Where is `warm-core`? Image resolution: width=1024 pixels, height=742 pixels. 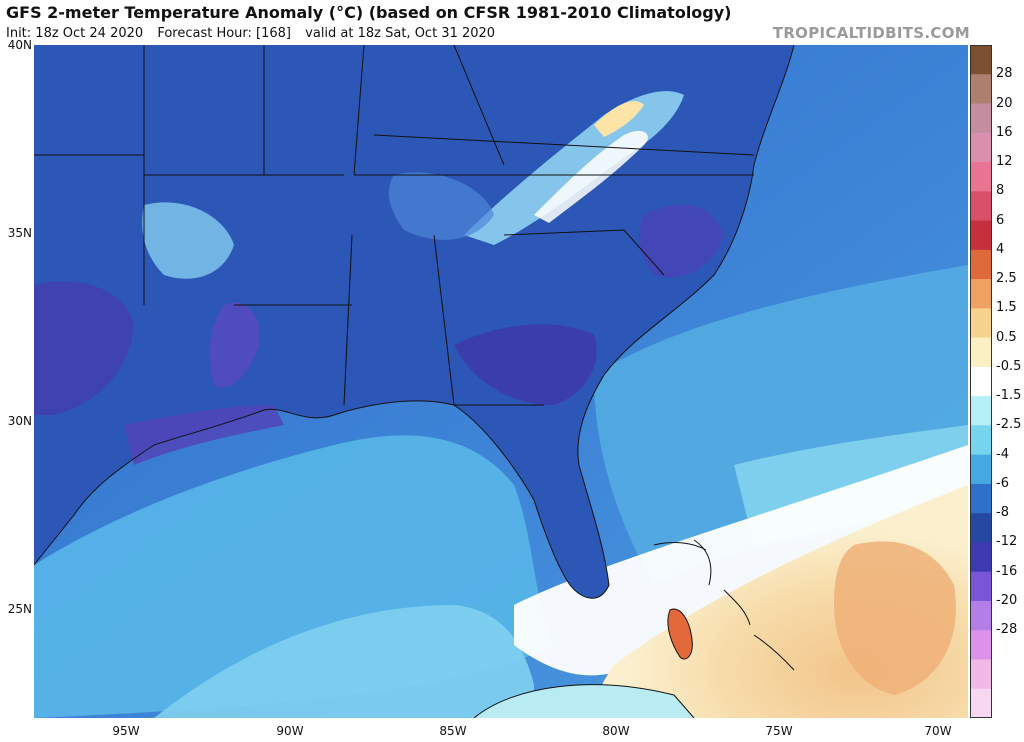
warm-core is located at coordinates (895, 618).